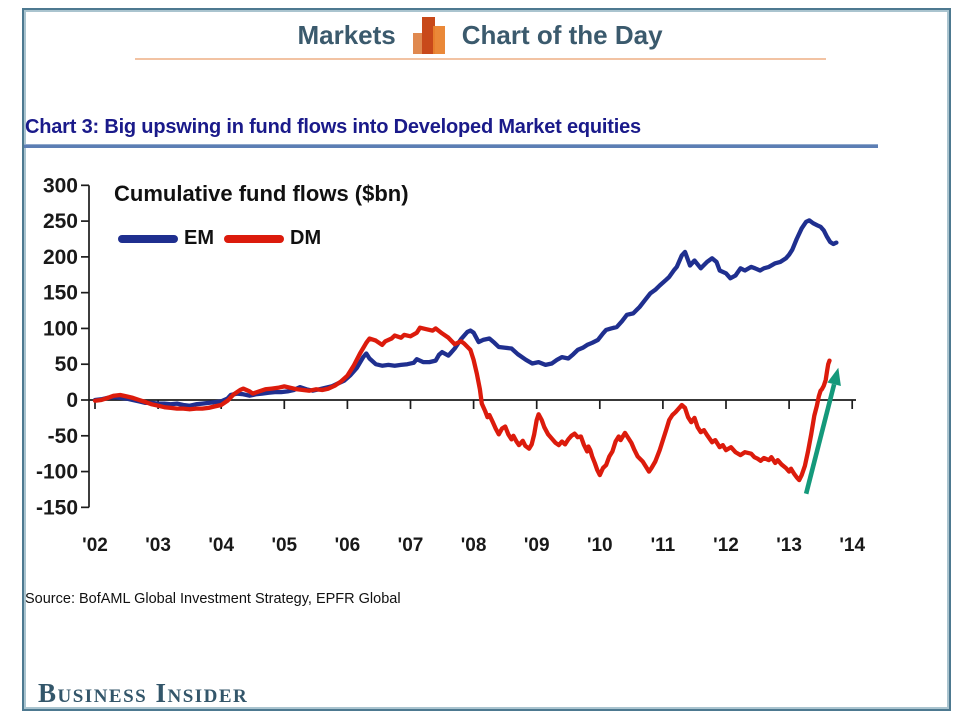 The image size is (960, 720). What do you see at coordinates (221, 545) in the screenshot?
I see `x-tick-label: '04` at bounding box center [221, 545].